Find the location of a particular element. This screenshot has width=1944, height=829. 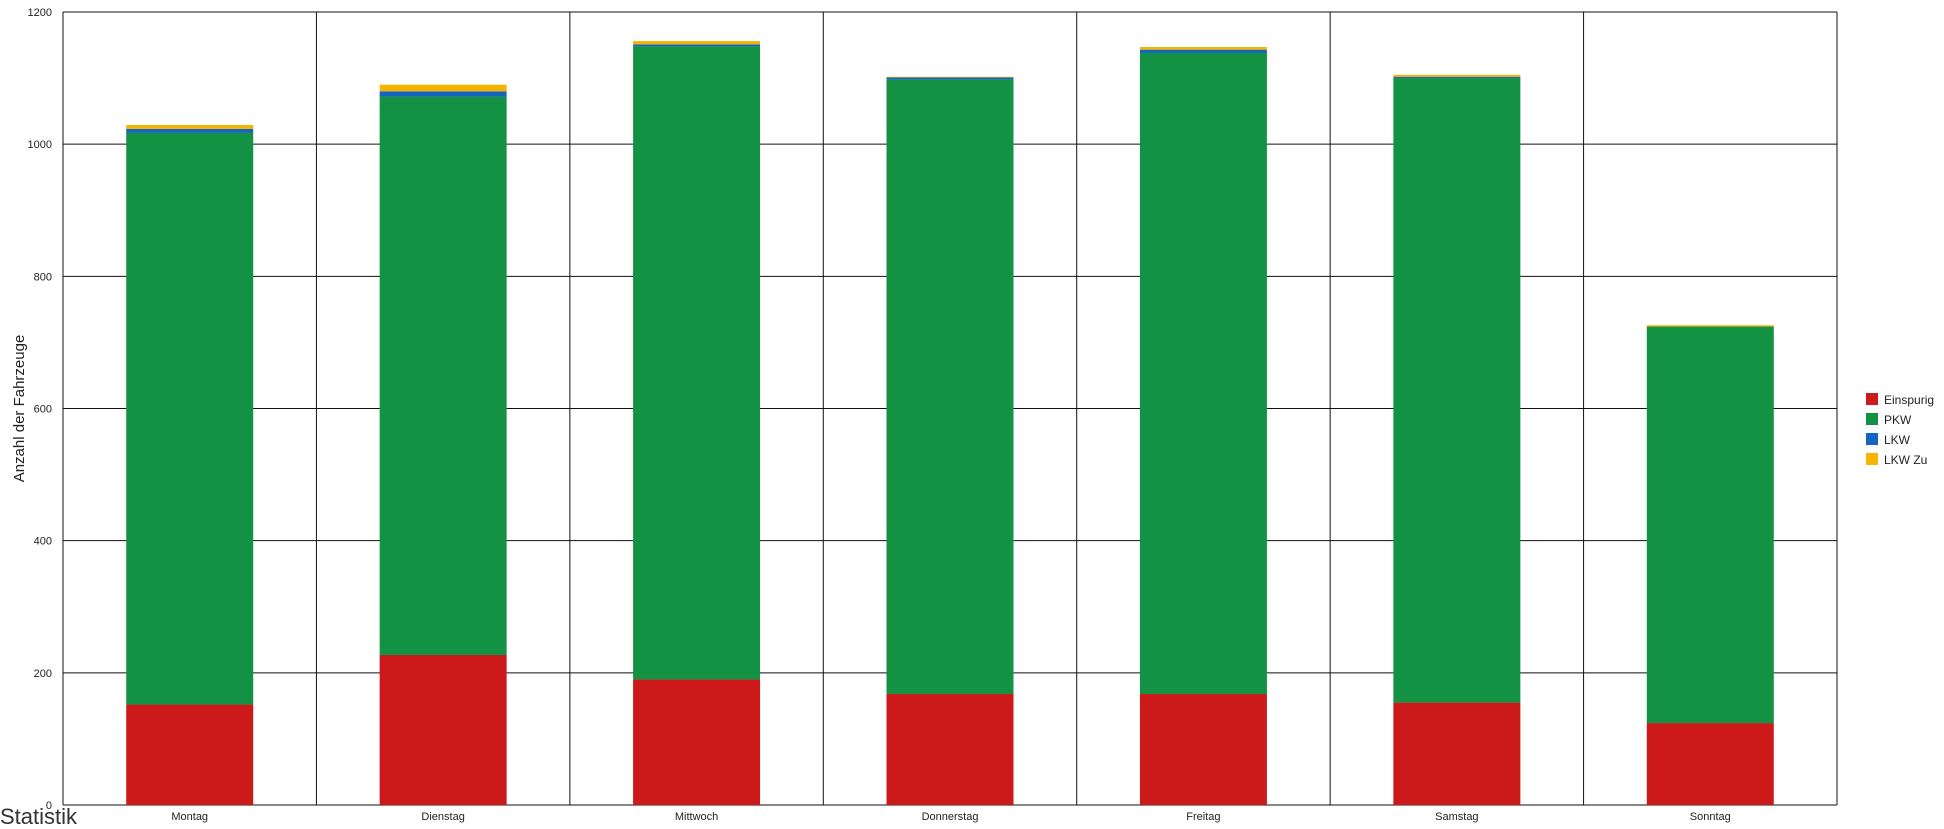

y-tick-label: 0 is located at coordinates (49, 806).